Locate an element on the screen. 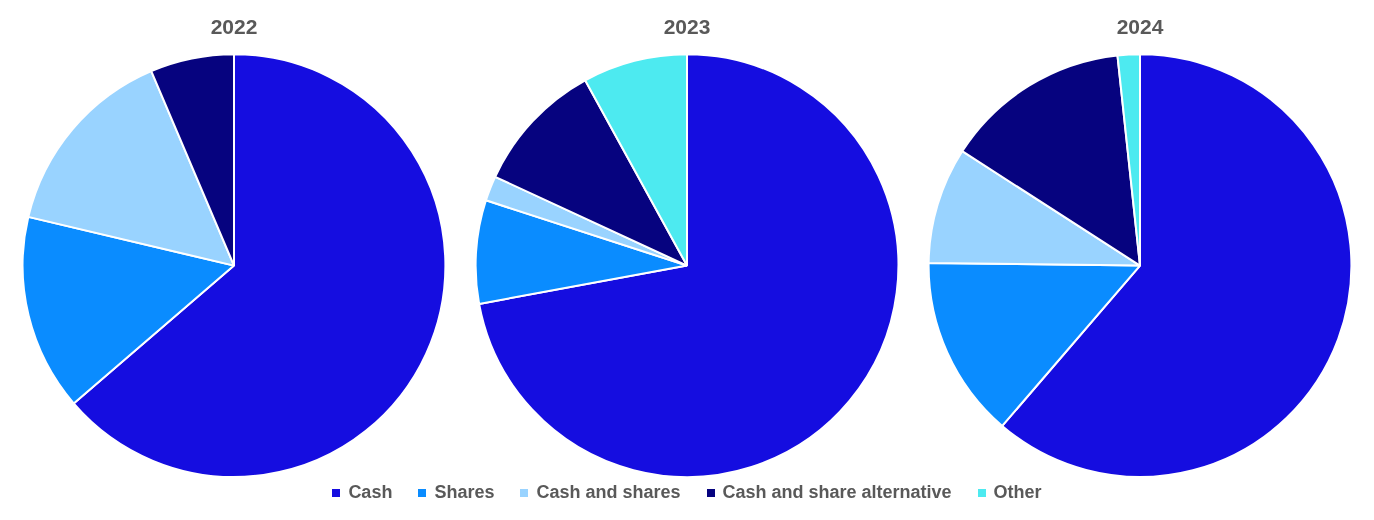 The image size is (1374, 520). chart-title: 2022 is located at coordinates (234, 27).